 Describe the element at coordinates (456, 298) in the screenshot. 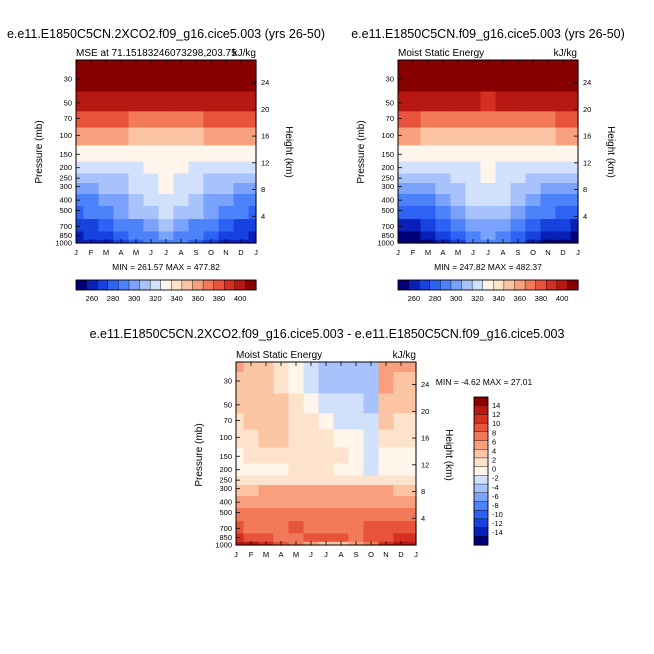

I see `panel2-colorbar-label: 300` at that location.